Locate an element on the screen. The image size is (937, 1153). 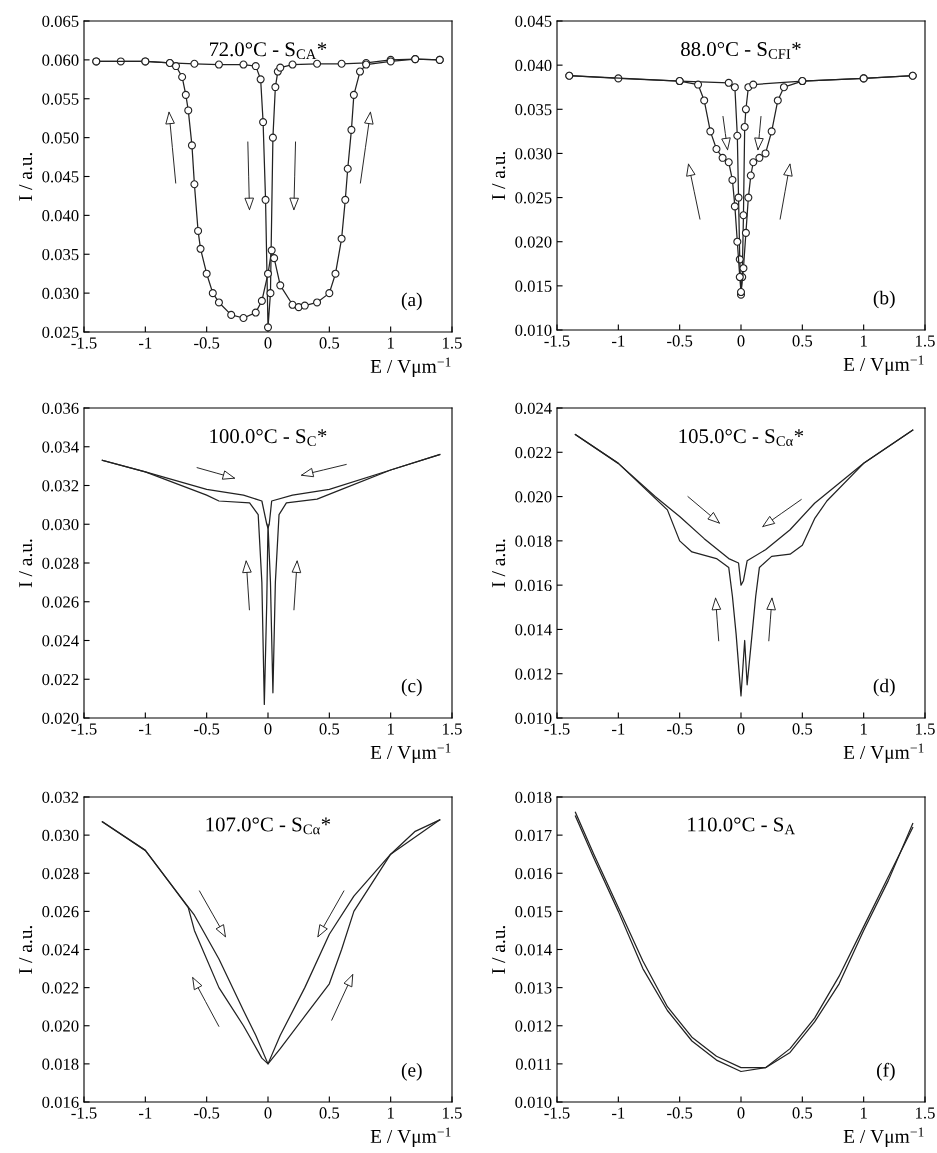
y-tick-label: 0.013 is located at coordinates (533, 988).